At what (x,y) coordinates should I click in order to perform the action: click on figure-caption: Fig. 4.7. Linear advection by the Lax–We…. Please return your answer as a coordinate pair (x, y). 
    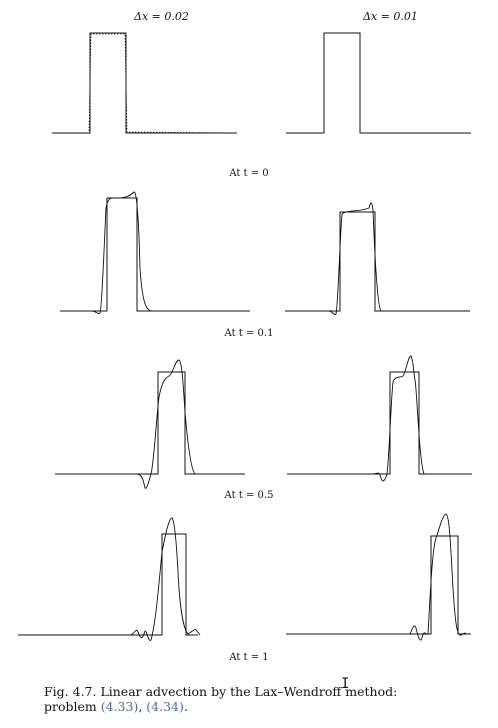
    Looking at the image, I should click on (264, 699).